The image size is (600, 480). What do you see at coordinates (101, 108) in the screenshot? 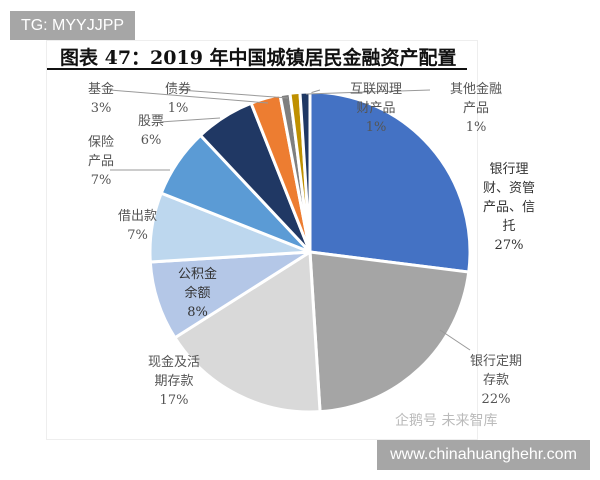
I see `slice-percent: 3%` at bounding box center [101, 108].